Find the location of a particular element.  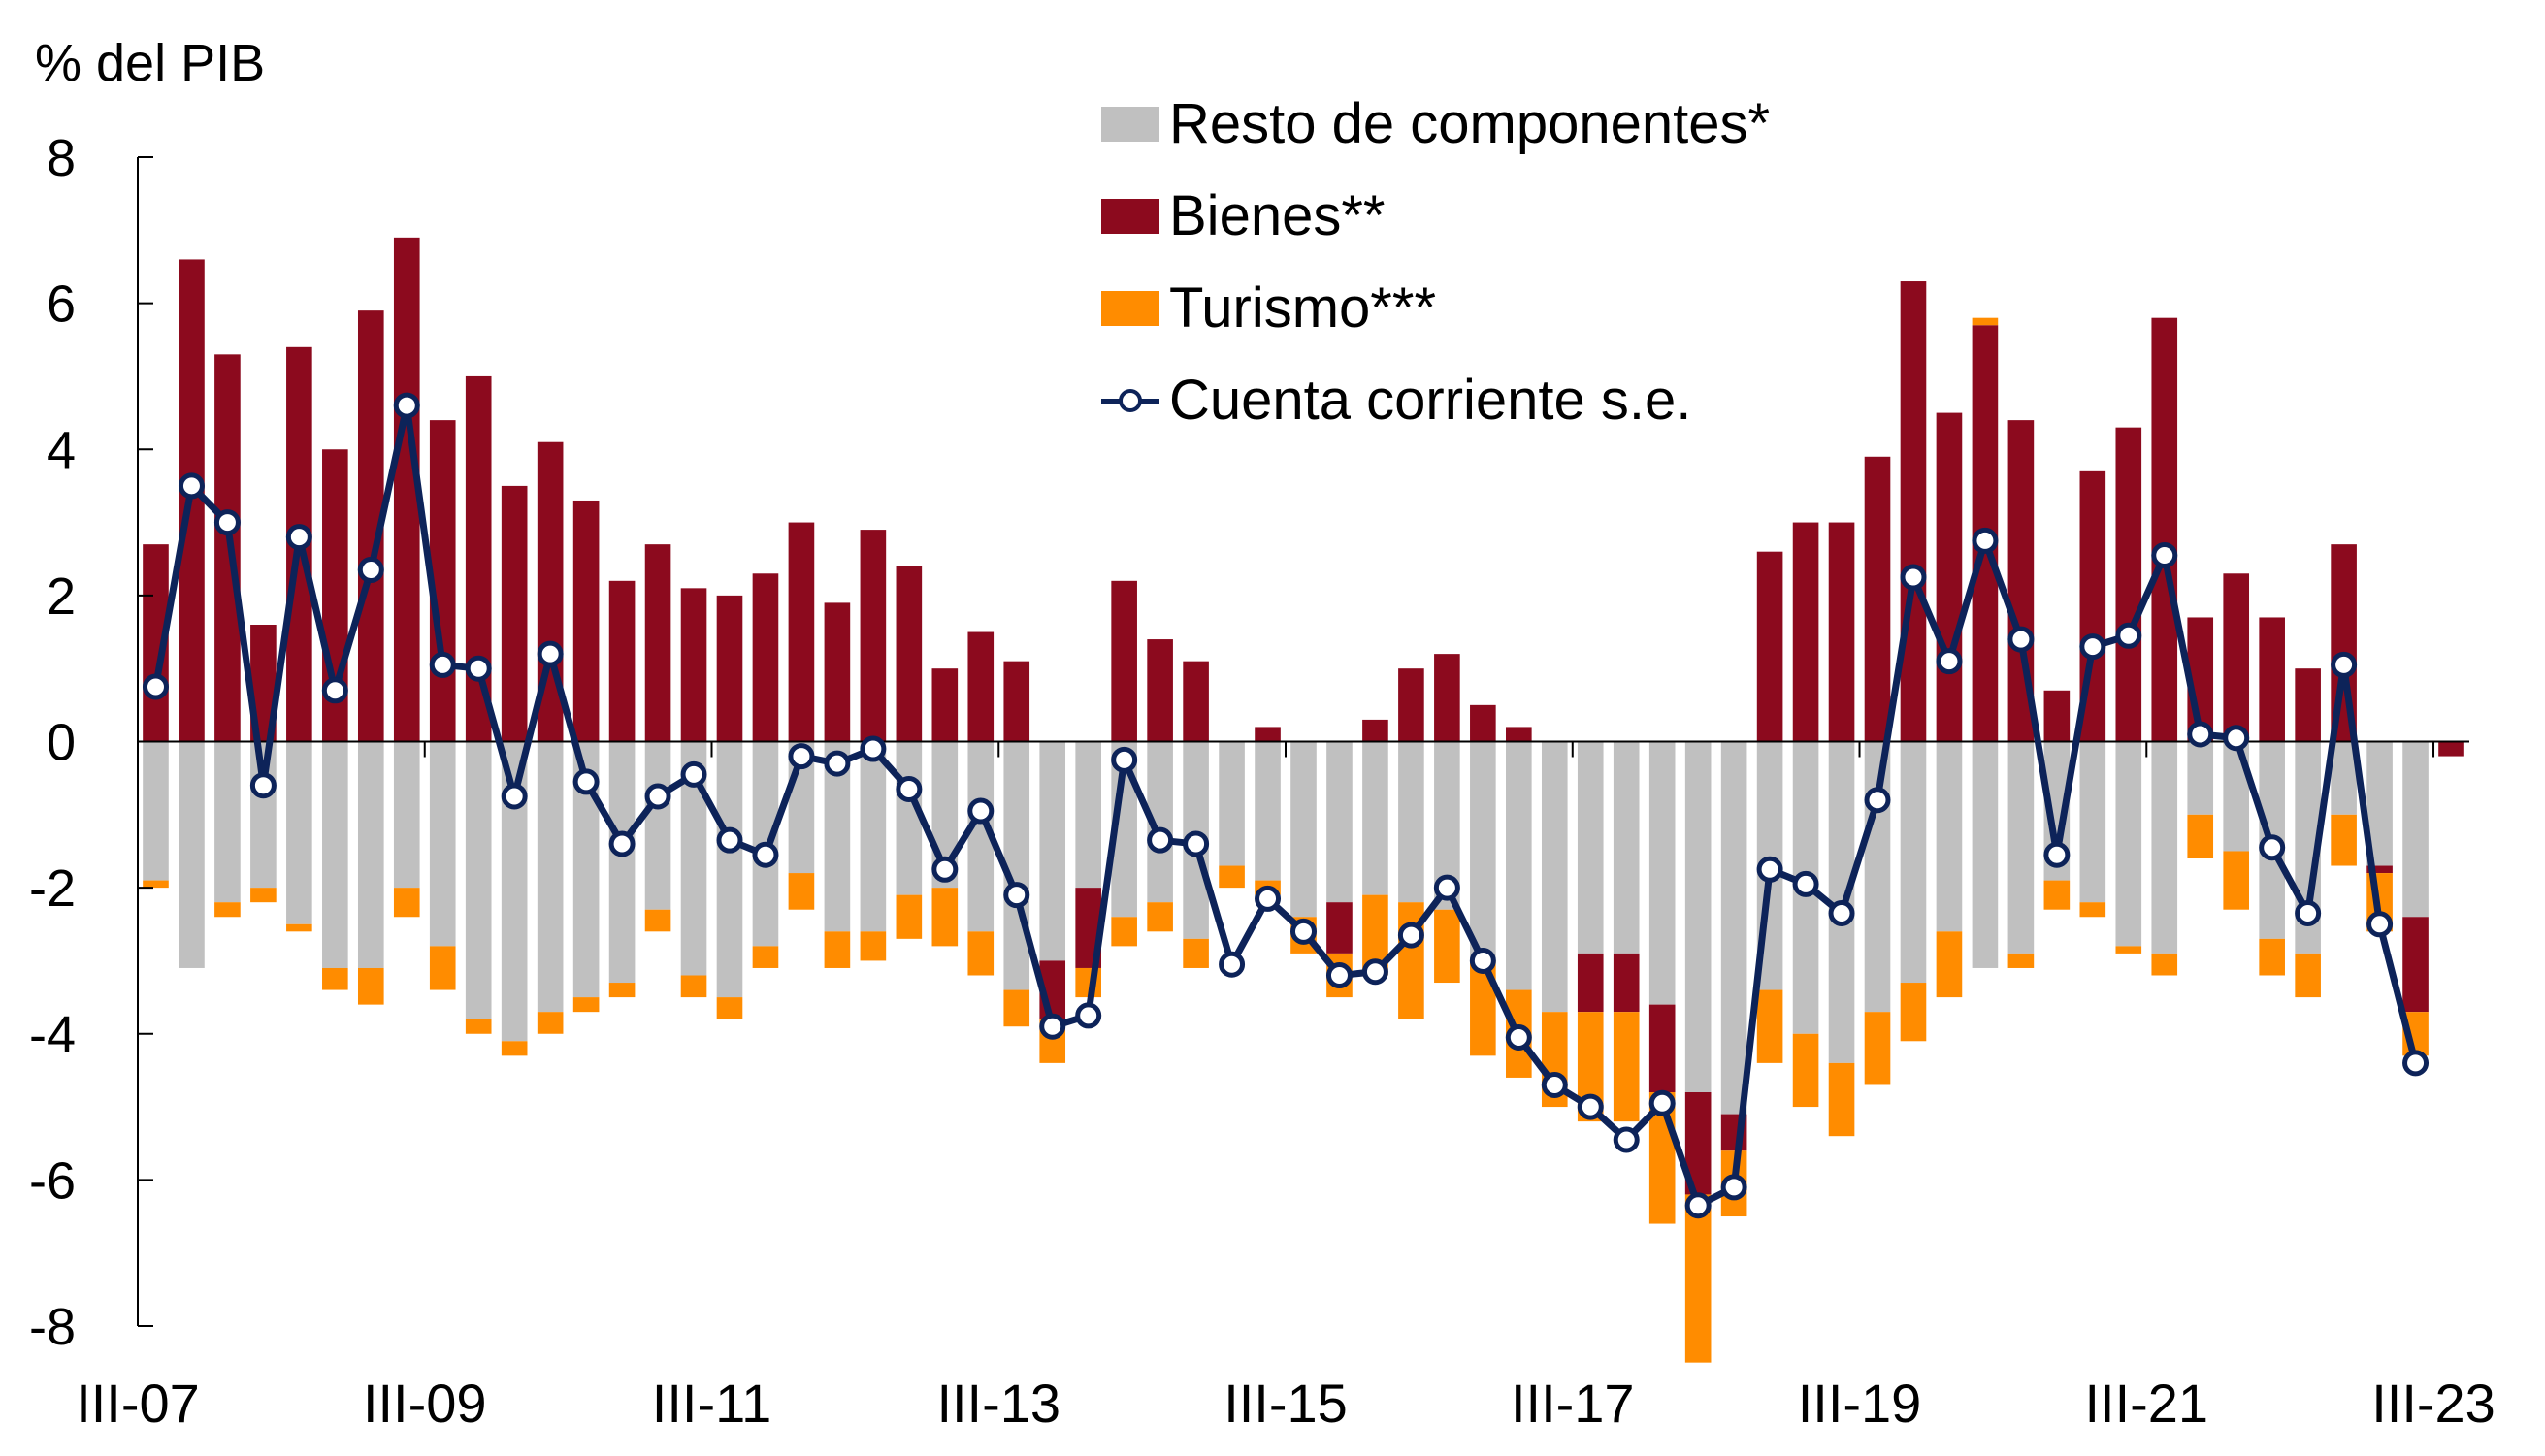

y-tick-label-5: -2 is located at coordinates (52, 888).